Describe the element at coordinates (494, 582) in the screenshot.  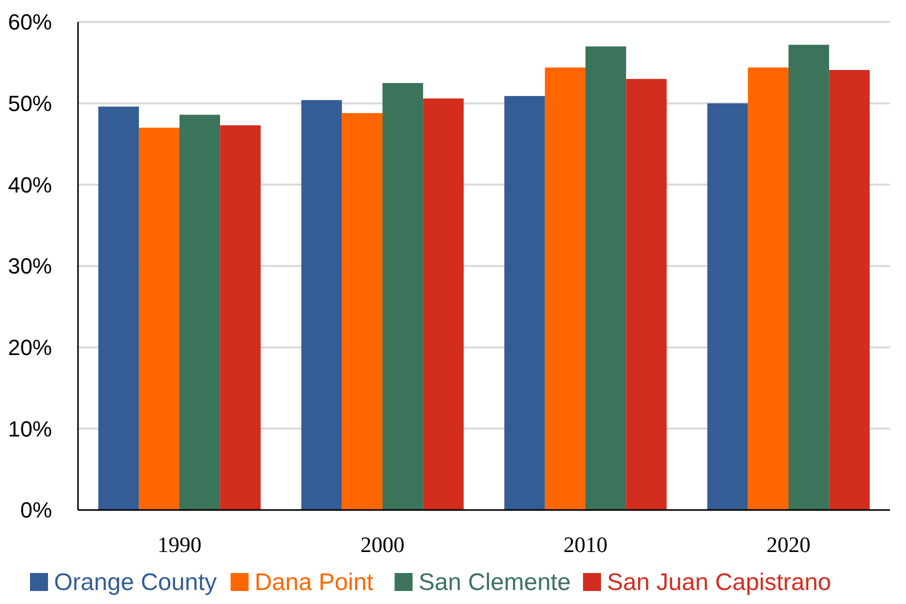
I see `legend-label: San Clemente` at that location.